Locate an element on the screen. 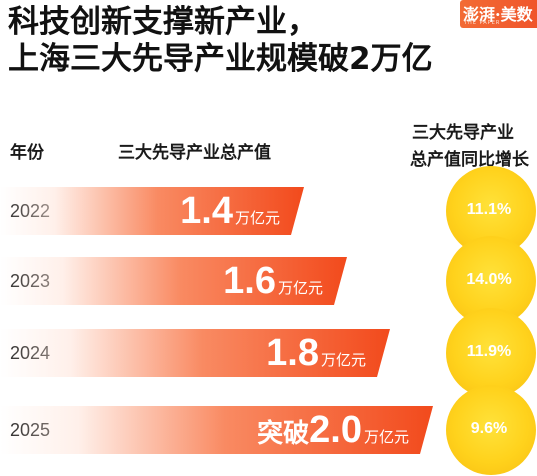 This screenshot has width=537, height=476. column-header-output: 三大先导产业总产值 is located at coordinates (194, 153).